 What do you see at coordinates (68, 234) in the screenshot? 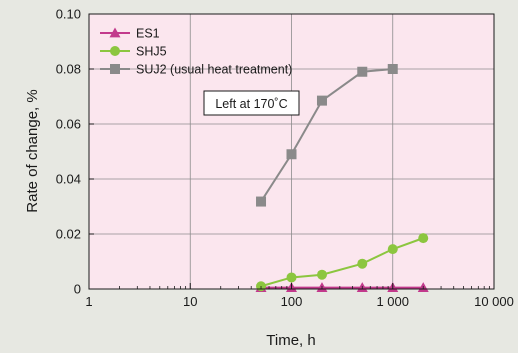
I see `y-tick-label: 0.02` at bounding box center [68, 234].